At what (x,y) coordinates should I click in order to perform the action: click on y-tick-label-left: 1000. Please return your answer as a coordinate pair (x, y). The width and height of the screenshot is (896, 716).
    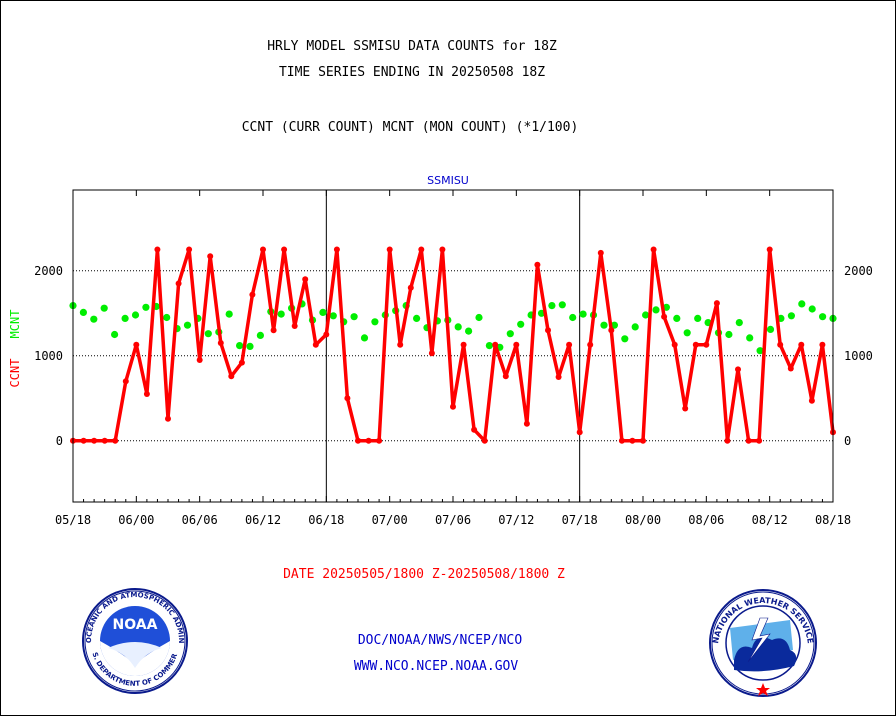
    Looking at the image, I should click on (48, 356).